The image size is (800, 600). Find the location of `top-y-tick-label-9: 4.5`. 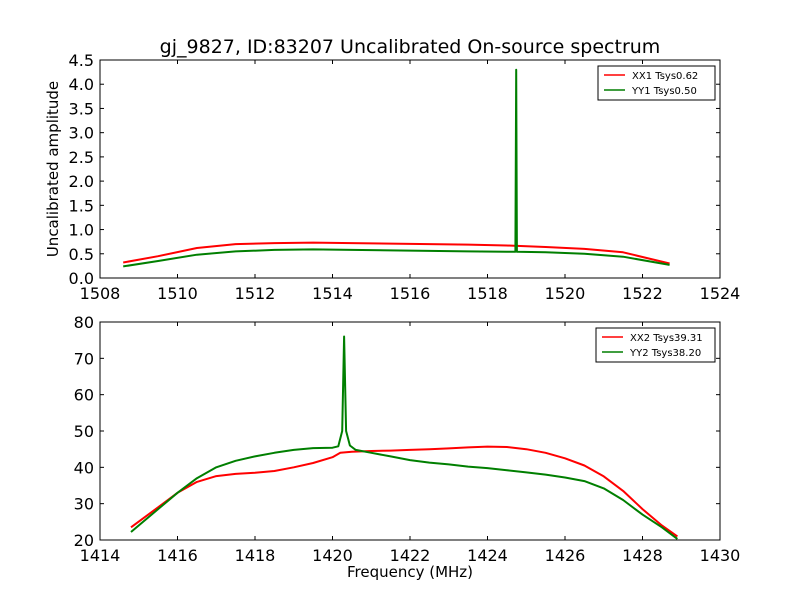

top-y-tick-label-9: 4.5 is located at coordinates (81, 60).